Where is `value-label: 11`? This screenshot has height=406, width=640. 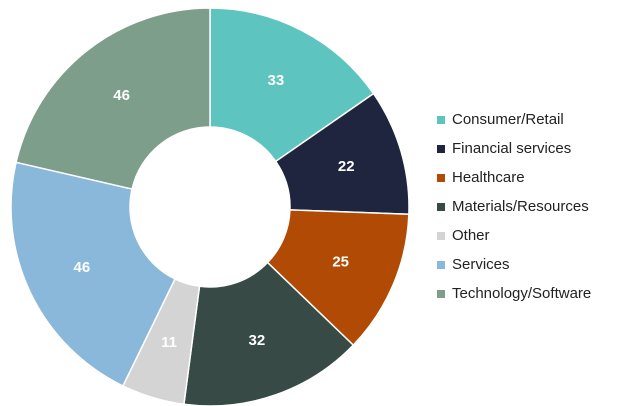
value-label: 11 is located at coordinates (169, 342).